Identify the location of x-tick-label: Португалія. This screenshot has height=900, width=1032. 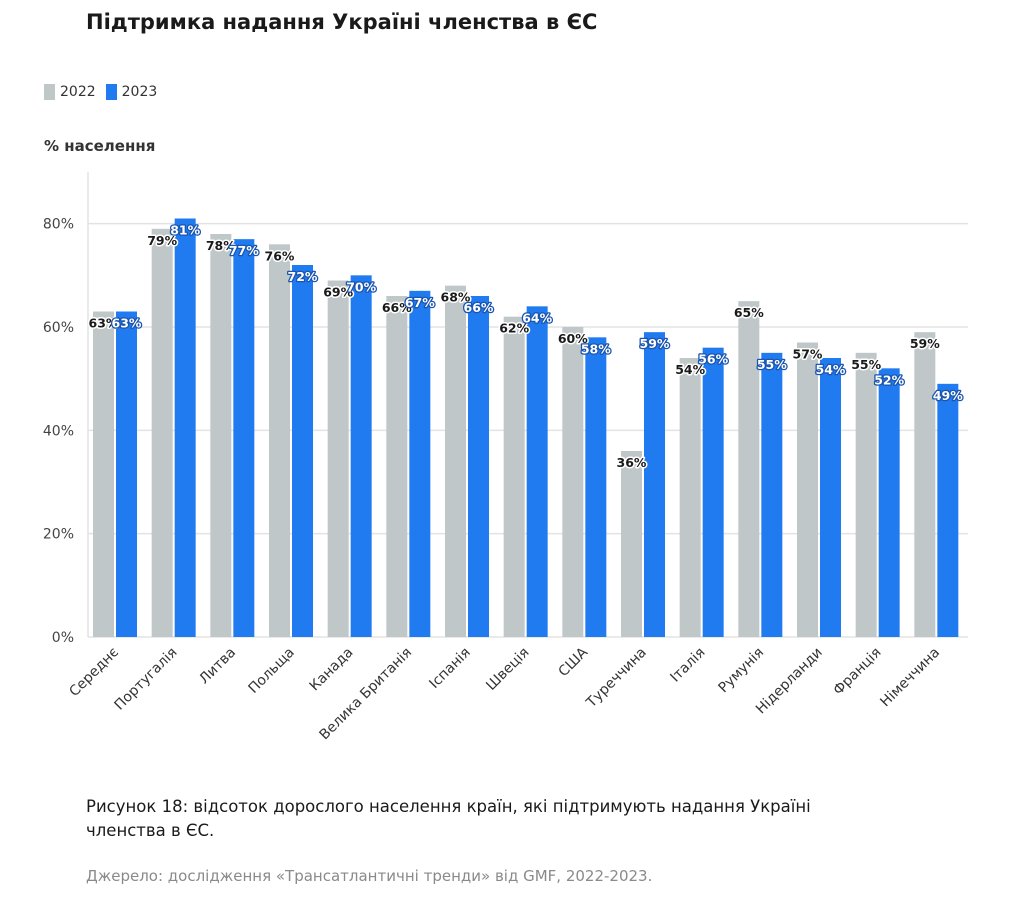
(145, 679).